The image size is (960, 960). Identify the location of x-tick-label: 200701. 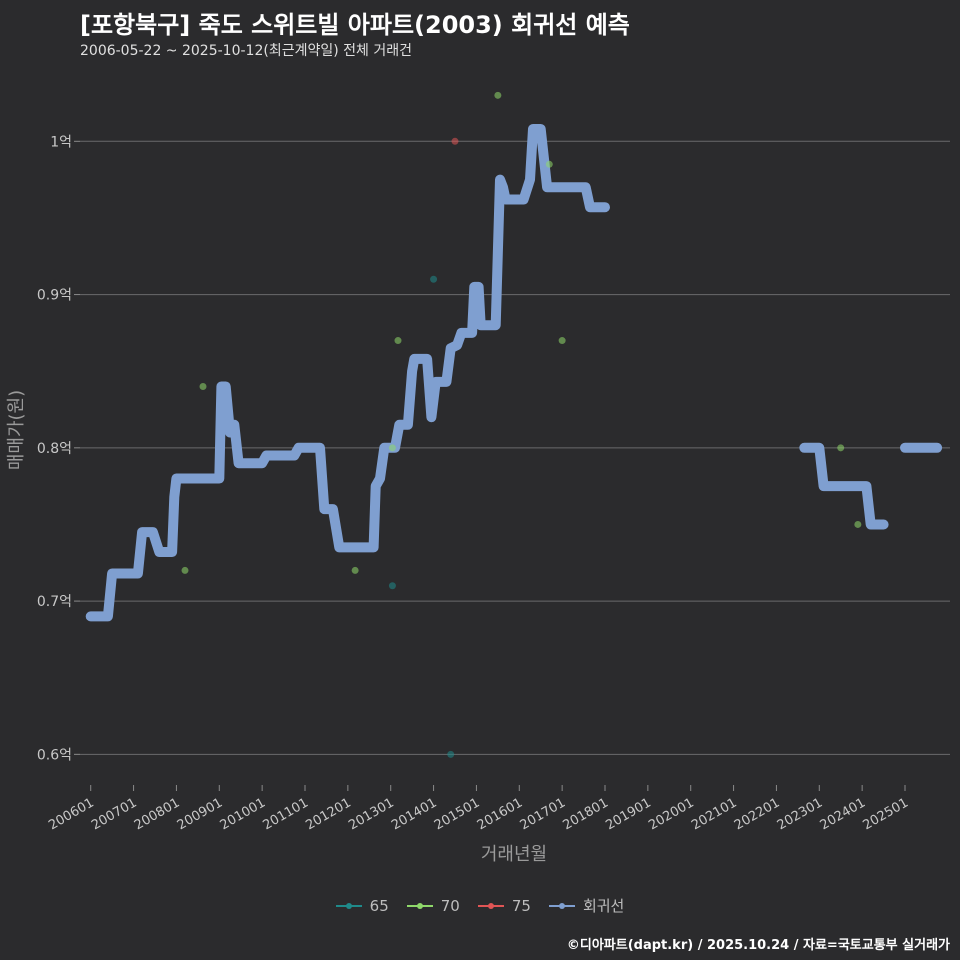
(114, 814).